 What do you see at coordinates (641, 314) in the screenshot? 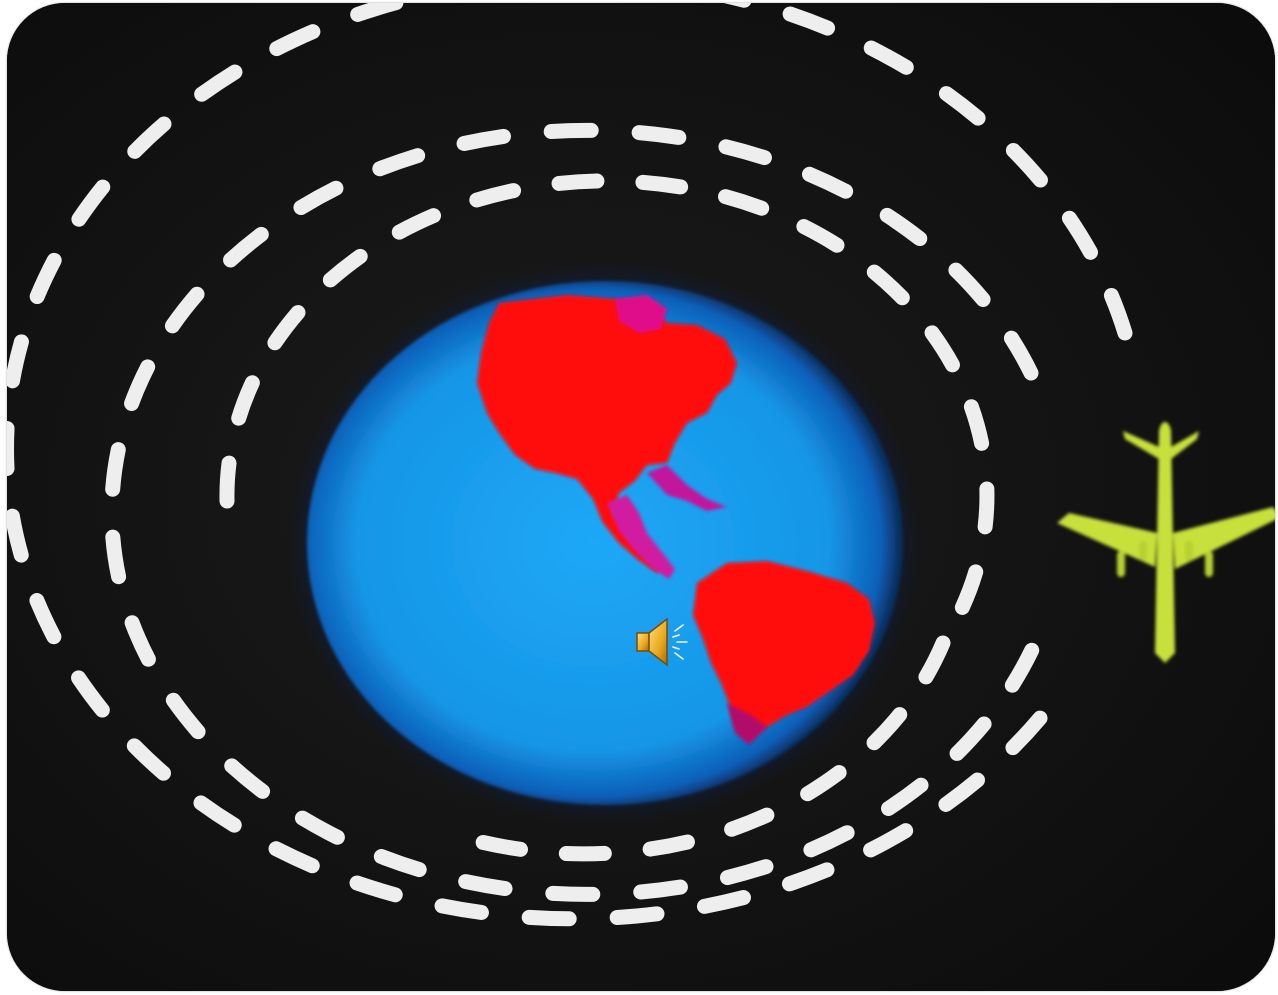
I see `northern-islands` at bounding box center [641, 314].